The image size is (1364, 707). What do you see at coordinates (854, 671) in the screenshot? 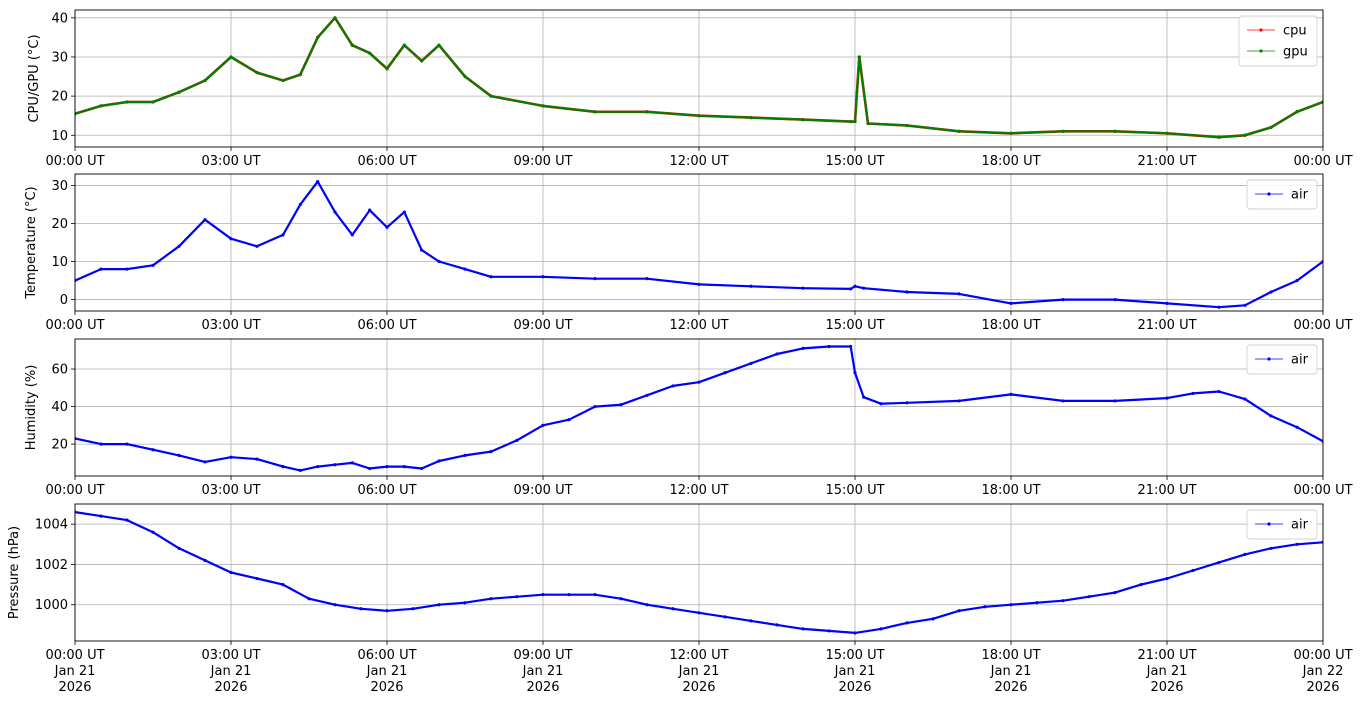
I see `x-tick-label: 15:00 UT Jan 21 2026` at bounding box center [854, 671].